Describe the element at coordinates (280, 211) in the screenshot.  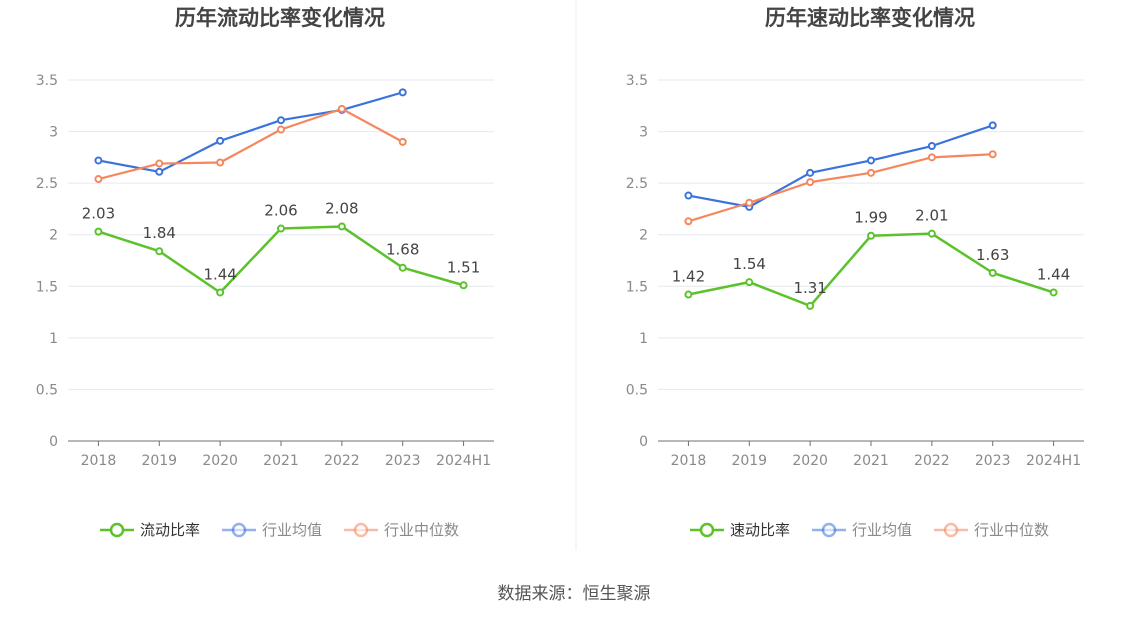
I see `data-label: 2.06` at that location.